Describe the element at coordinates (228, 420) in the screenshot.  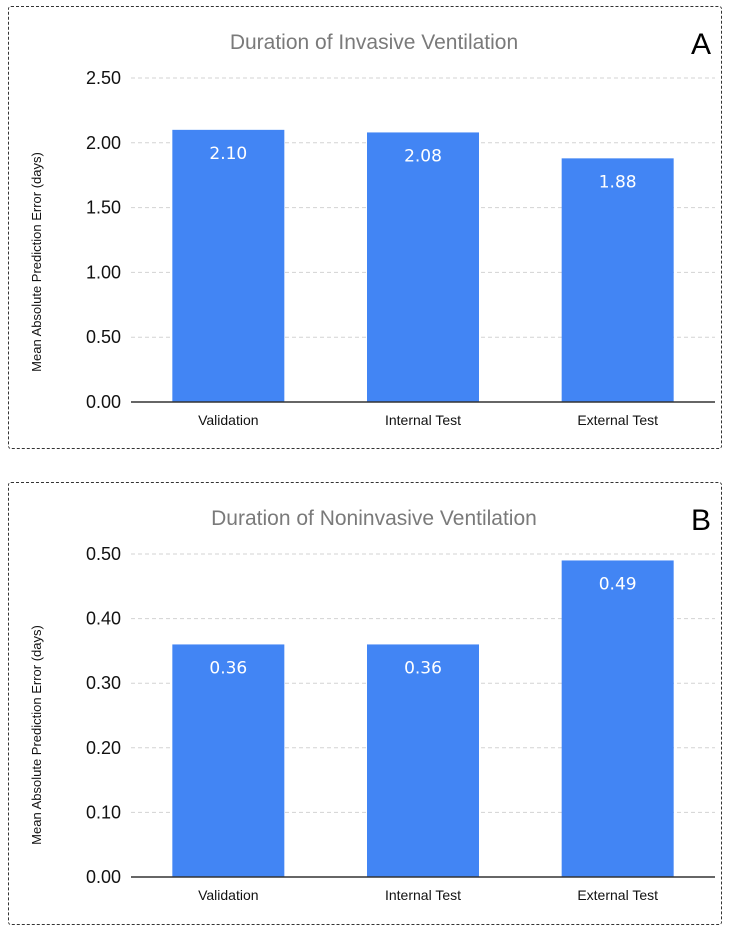
I see `chart-a-category-label-0: Validation` at that location.